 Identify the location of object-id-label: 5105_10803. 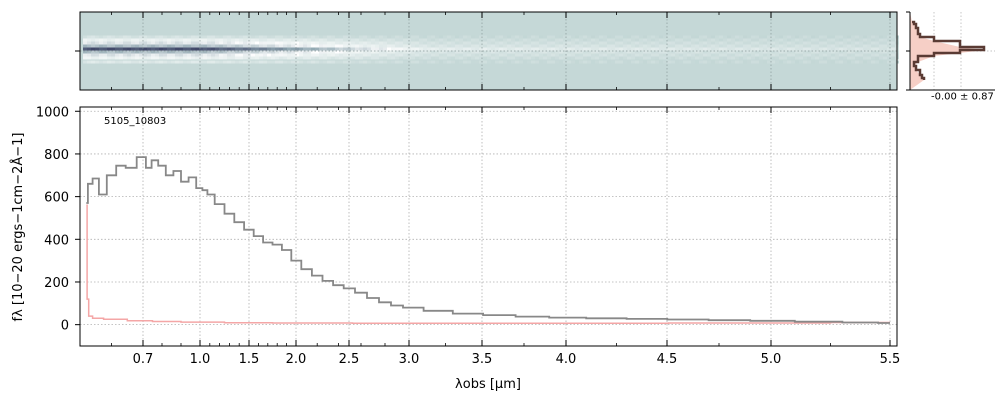
(135, 121).